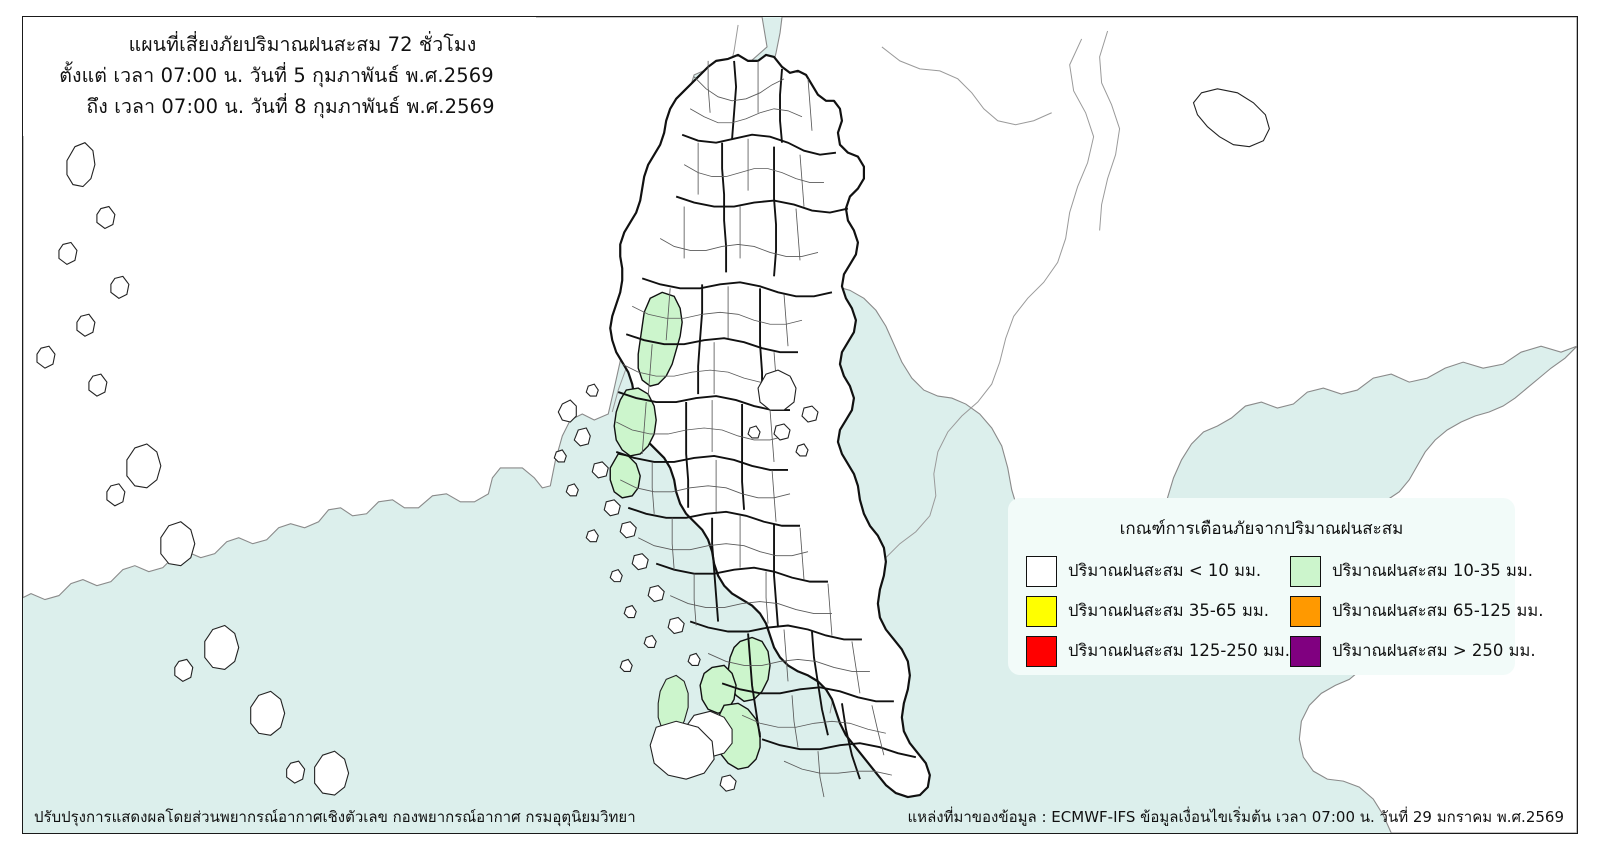  Describe the element at coordinates (1433, 570) in the screenshot. I see `legend-label-10-35: ปริมาณฝนสะสม 10-35 มม.` at that location.